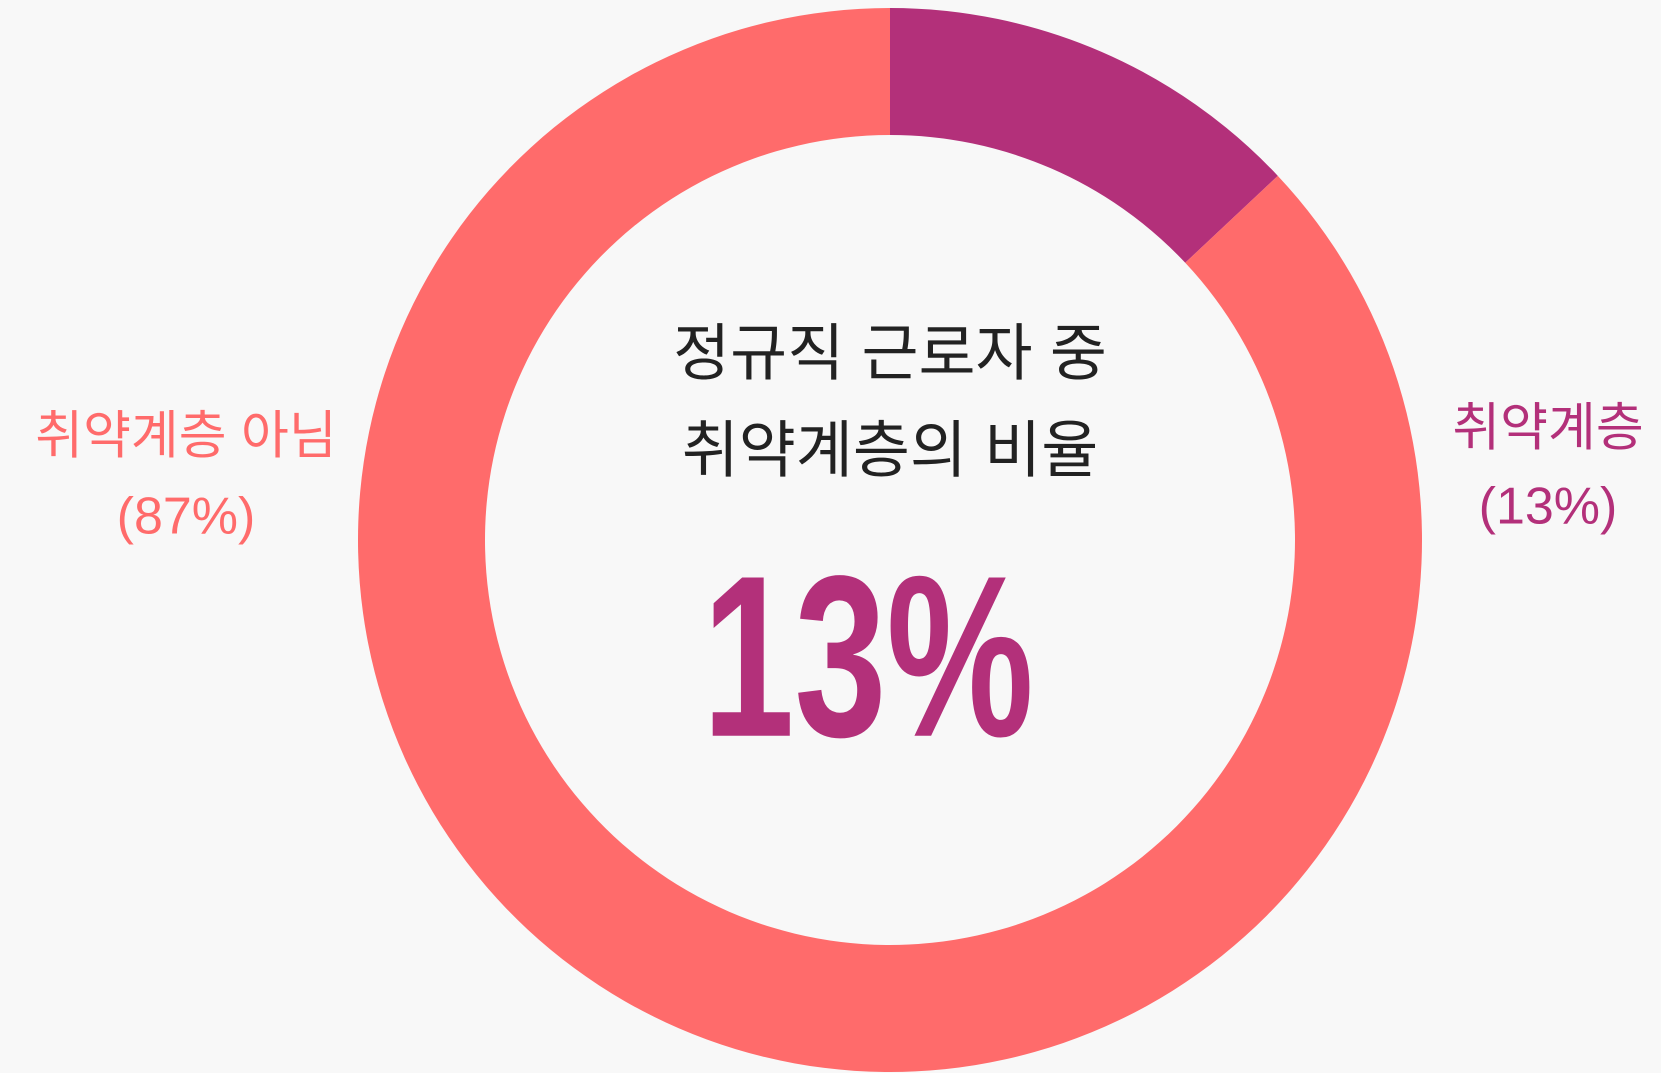 The width and height of the screenshot is (1661, 1073). Describe the element at coordinates (186, 437) in the screenshot. I see `slice-label: 취약계층 아님` at that location.